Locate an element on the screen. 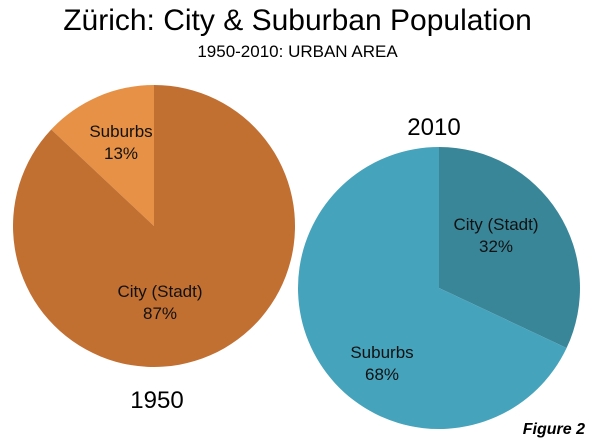 The width and height of the screenshot is (595, 447). pie-2010-title: 2010 is located at coordinates (433, 127).